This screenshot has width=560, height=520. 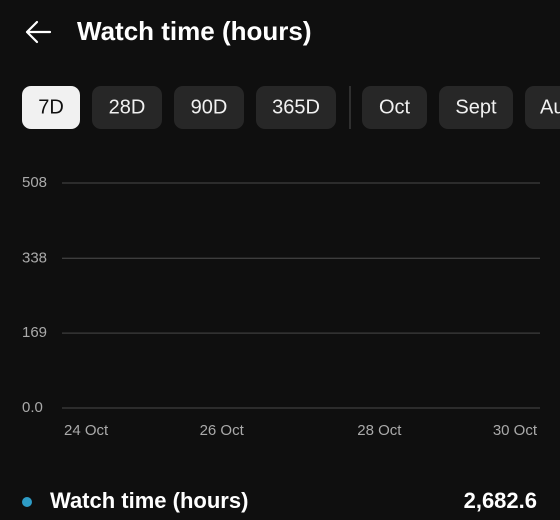 I want to click on page-title: Watch time (hours), so click(x=194, y=31).